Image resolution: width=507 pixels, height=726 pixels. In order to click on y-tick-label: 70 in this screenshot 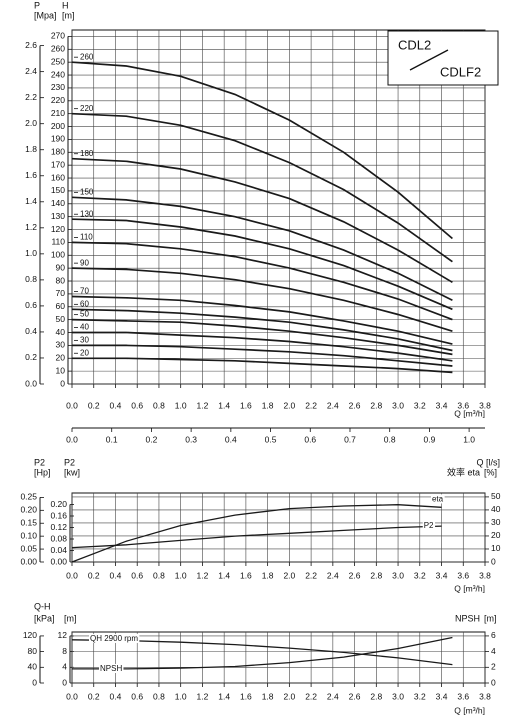, I will do `click(61, 293)`.